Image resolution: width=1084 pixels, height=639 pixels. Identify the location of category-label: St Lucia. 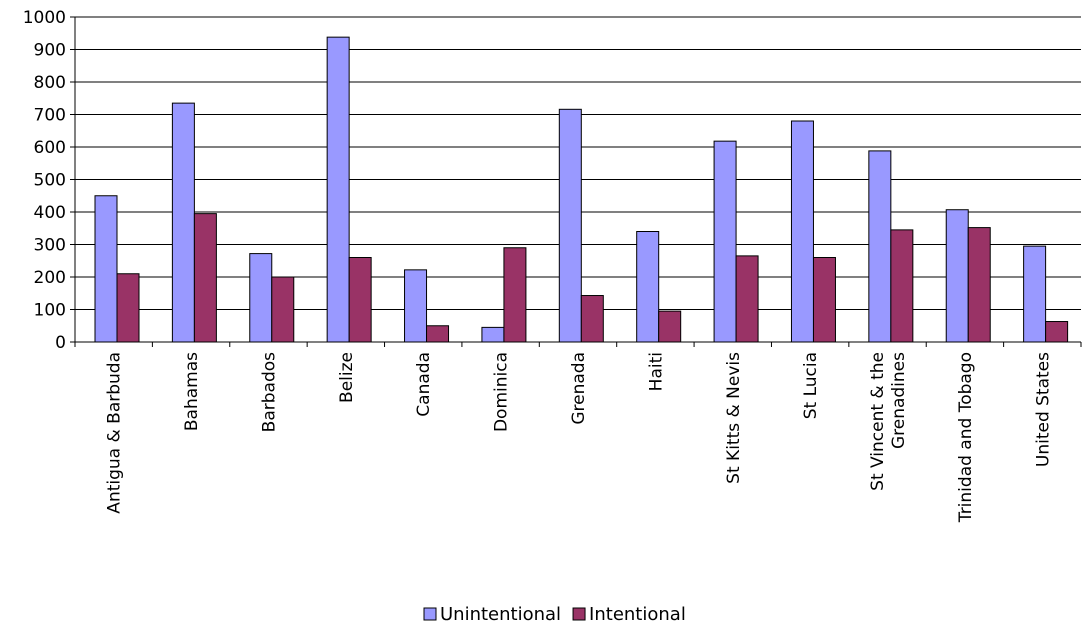
(811, 385).